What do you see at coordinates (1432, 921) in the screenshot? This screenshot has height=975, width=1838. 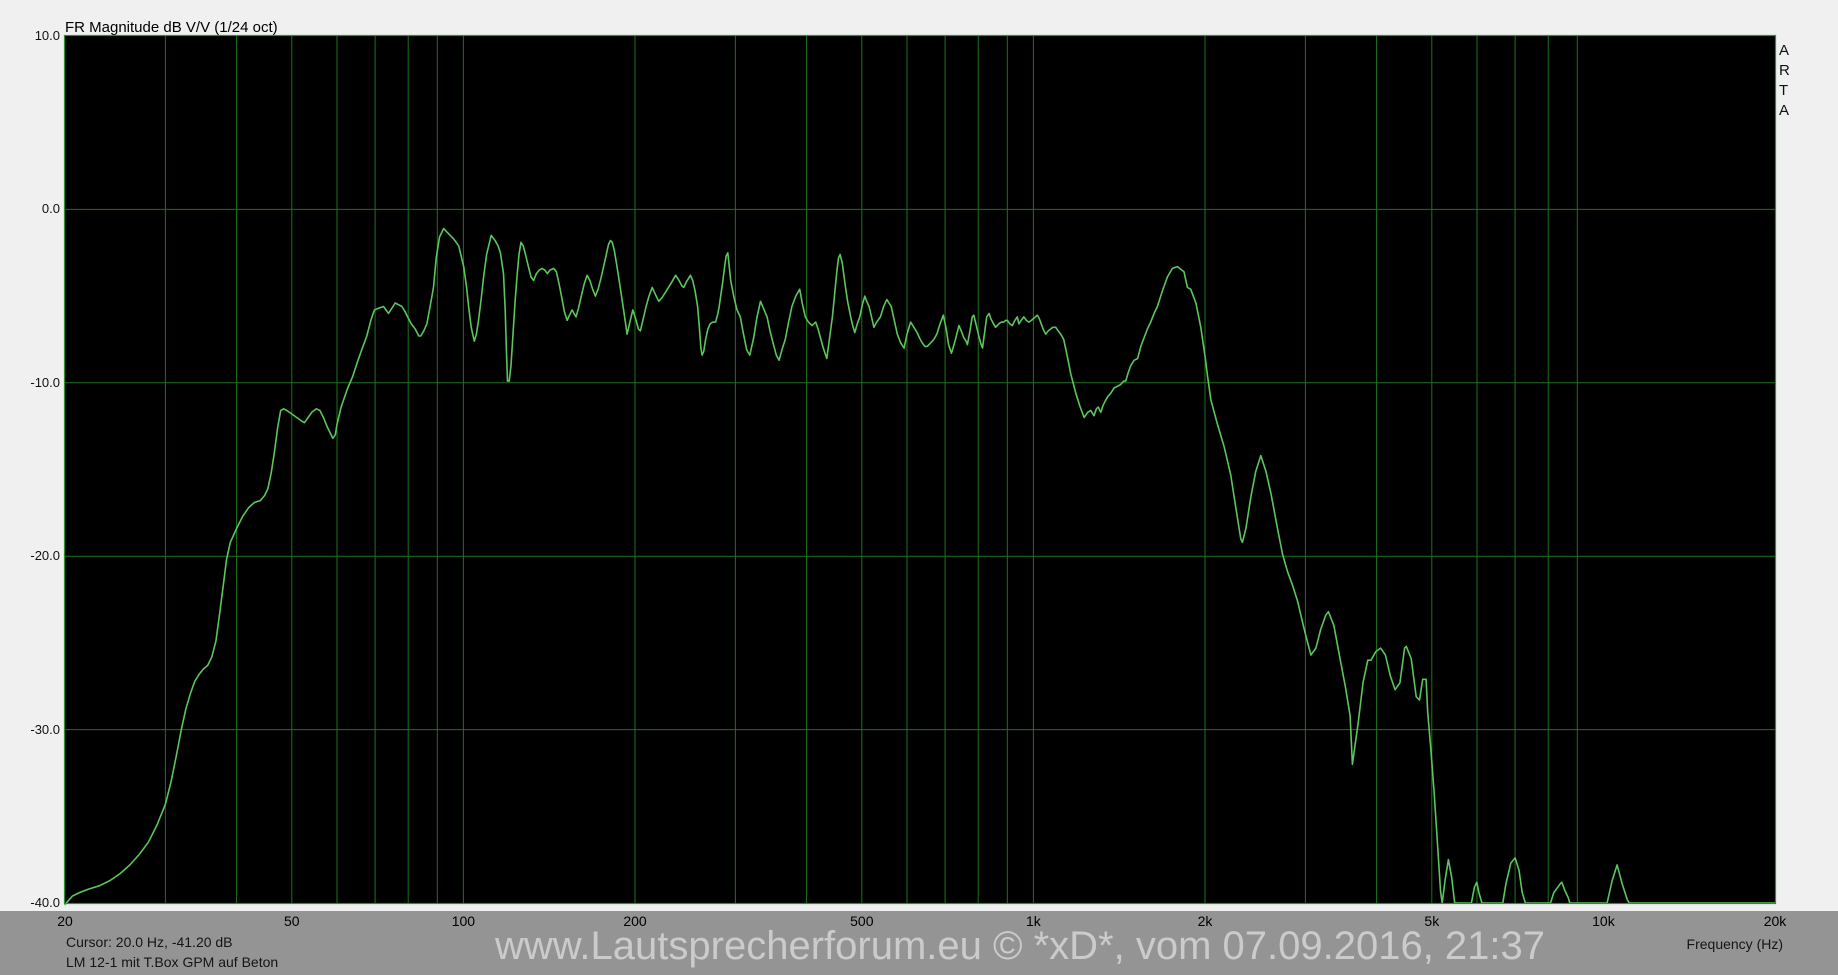 I see `x-tick-label: 5k` at bounding box center [1432, 921].